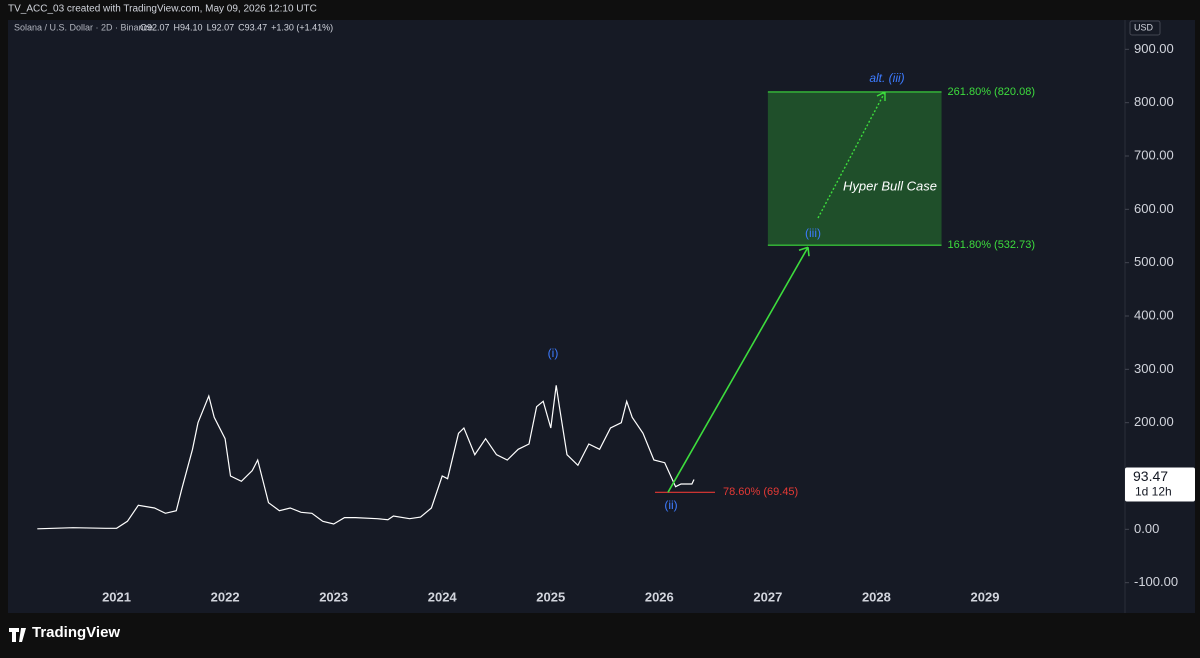  Describe the element at coordinates (1154, 48) in the screenshot. I see `y-tick-label: 900.00` at that location.